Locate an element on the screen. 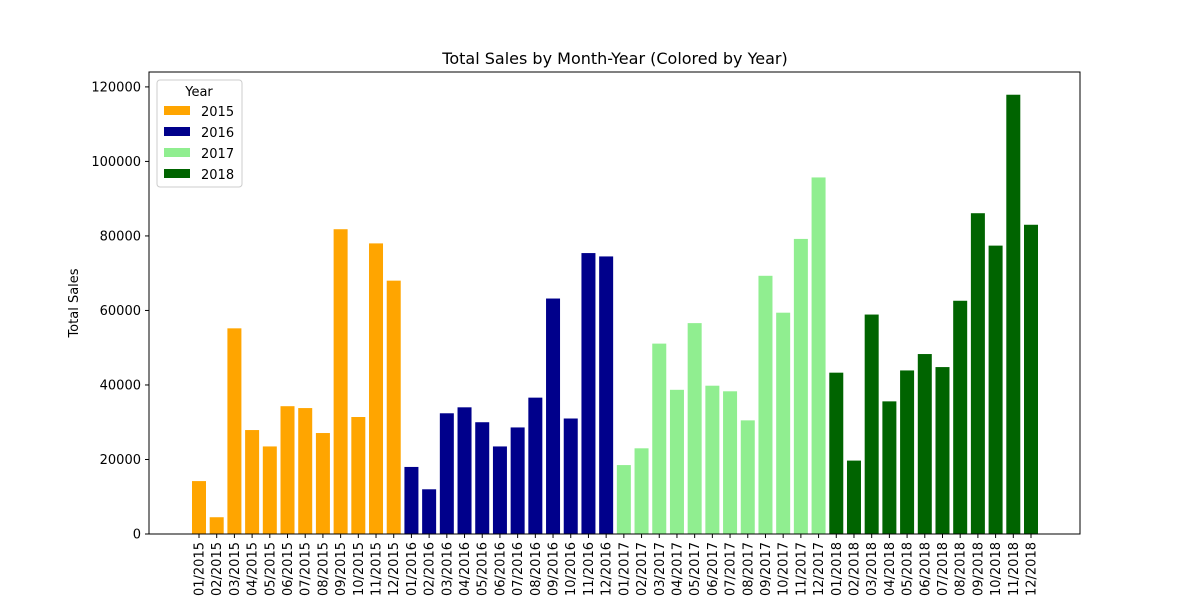  bar-03-2017 is located at coordinates (659, 438).